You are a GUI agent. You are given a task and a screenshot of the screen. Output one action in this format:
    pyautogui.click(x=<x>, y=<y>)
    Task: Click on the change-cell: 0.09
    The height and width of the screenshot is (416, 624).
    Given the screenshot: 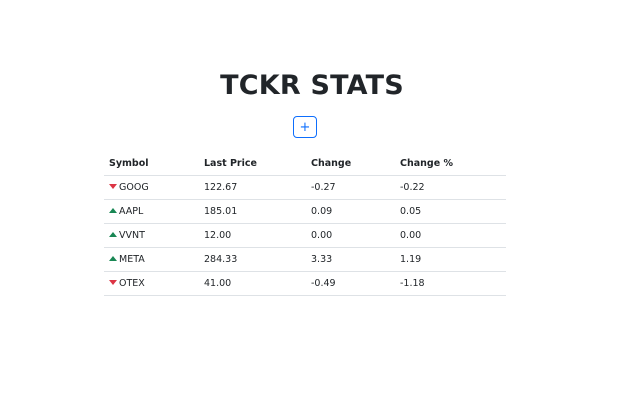 What is the action you would take?
    pyautogui.click(x=350, y=211)
    